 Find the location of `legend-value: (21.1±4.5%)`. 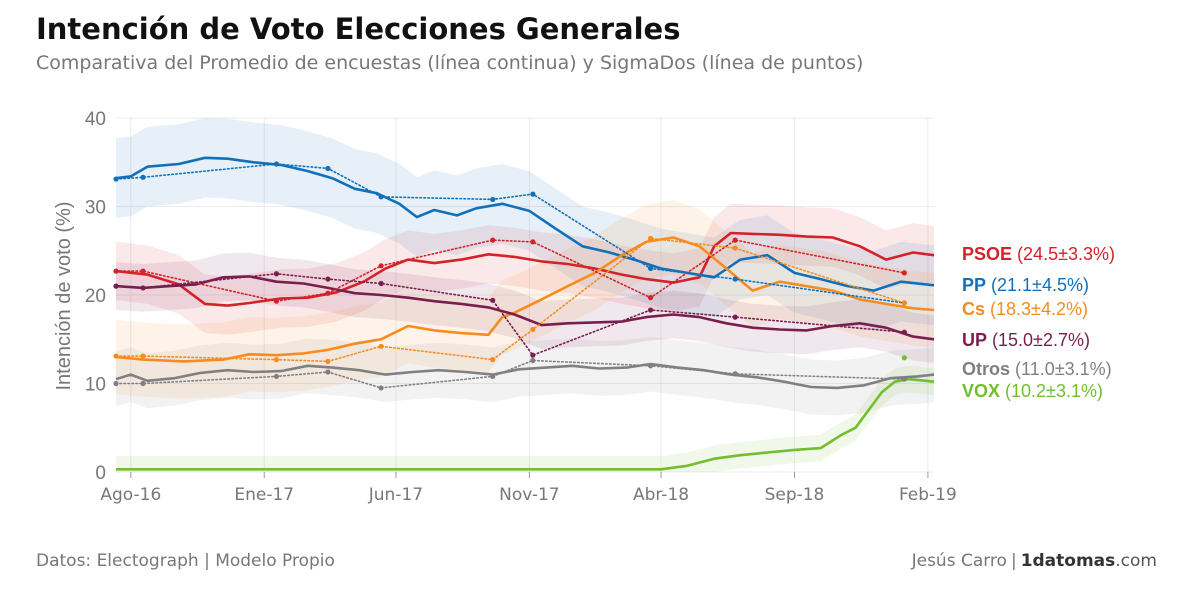

legend-value: (21.1±4.5%) is located at coordinates (1040, 285).